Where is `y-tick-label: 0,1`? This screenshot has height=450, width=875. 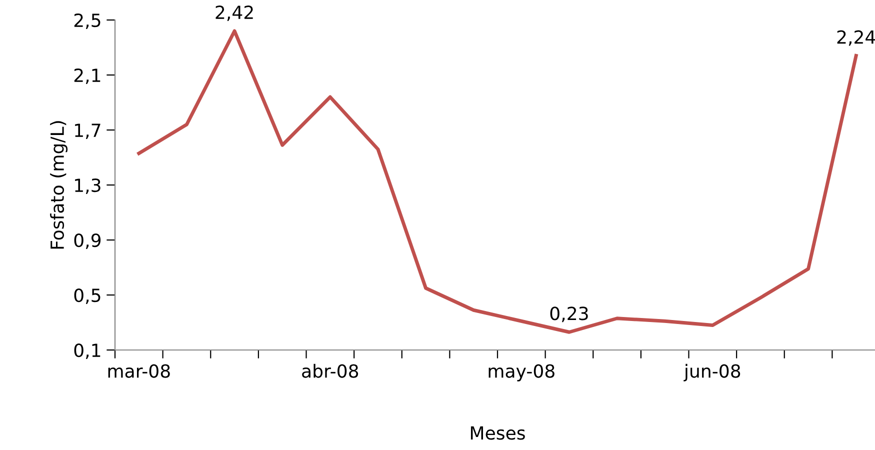
y-tick-label: 0,1 is located at coordinates (87, 351).